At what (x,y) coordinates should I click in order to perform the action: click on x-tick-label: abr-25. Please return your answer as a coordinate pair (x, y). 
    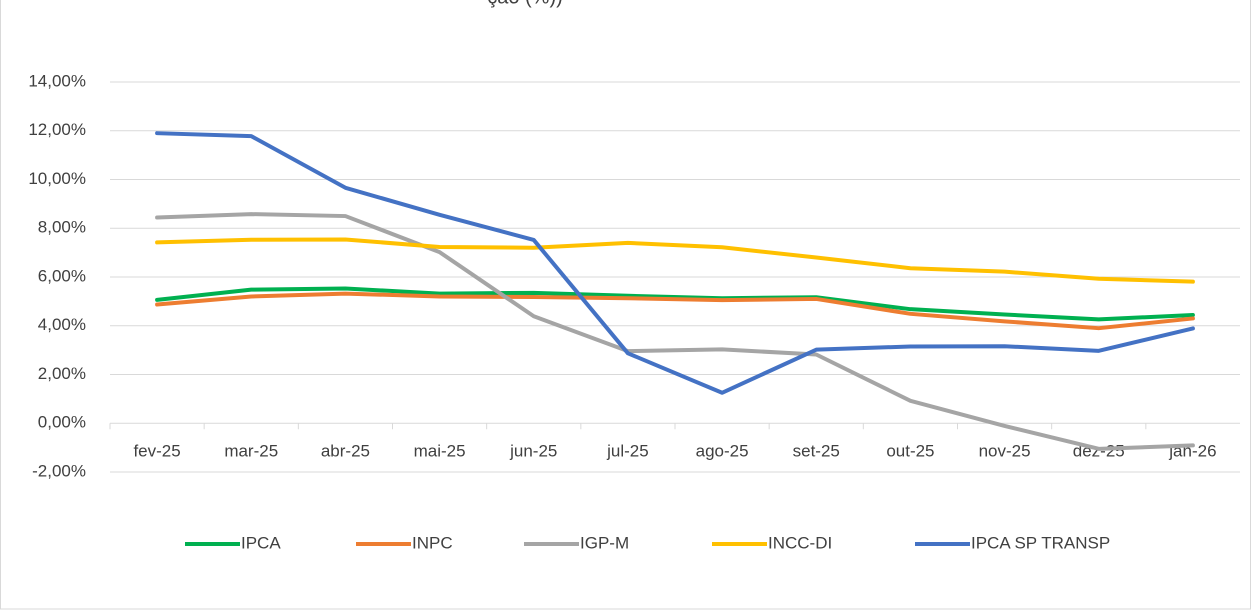
    Looking at the image, I should click on (345, 451).